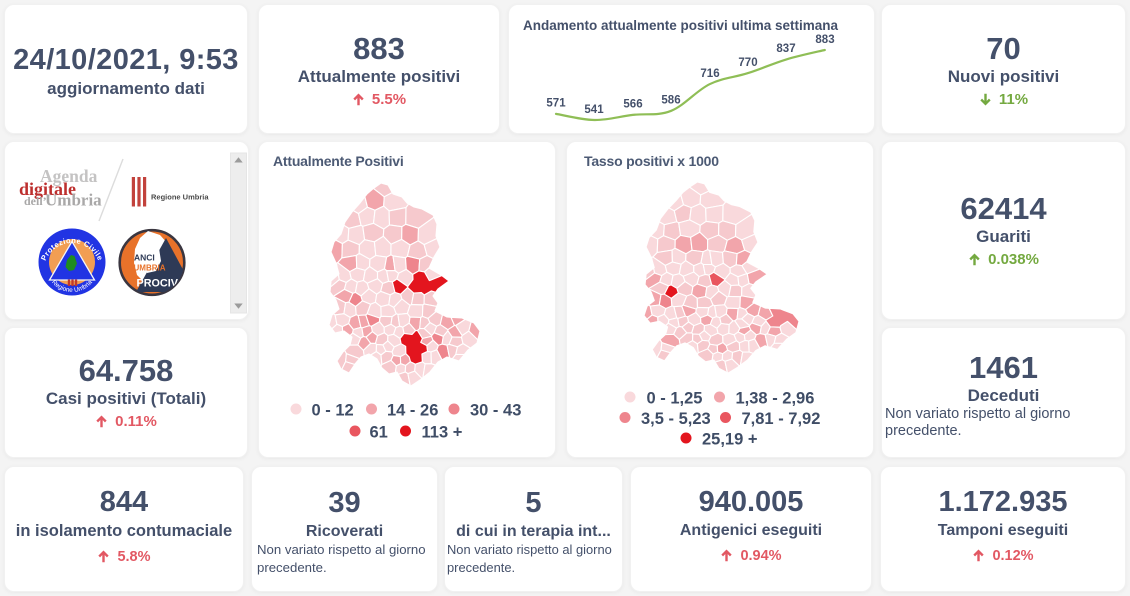 Image resolution: width=1130 pixels, height=596 pixels. What do you see at coordinates (379, 433) in the screenshot?
I see `svg-text: 61` at bounding box center [379, 433].